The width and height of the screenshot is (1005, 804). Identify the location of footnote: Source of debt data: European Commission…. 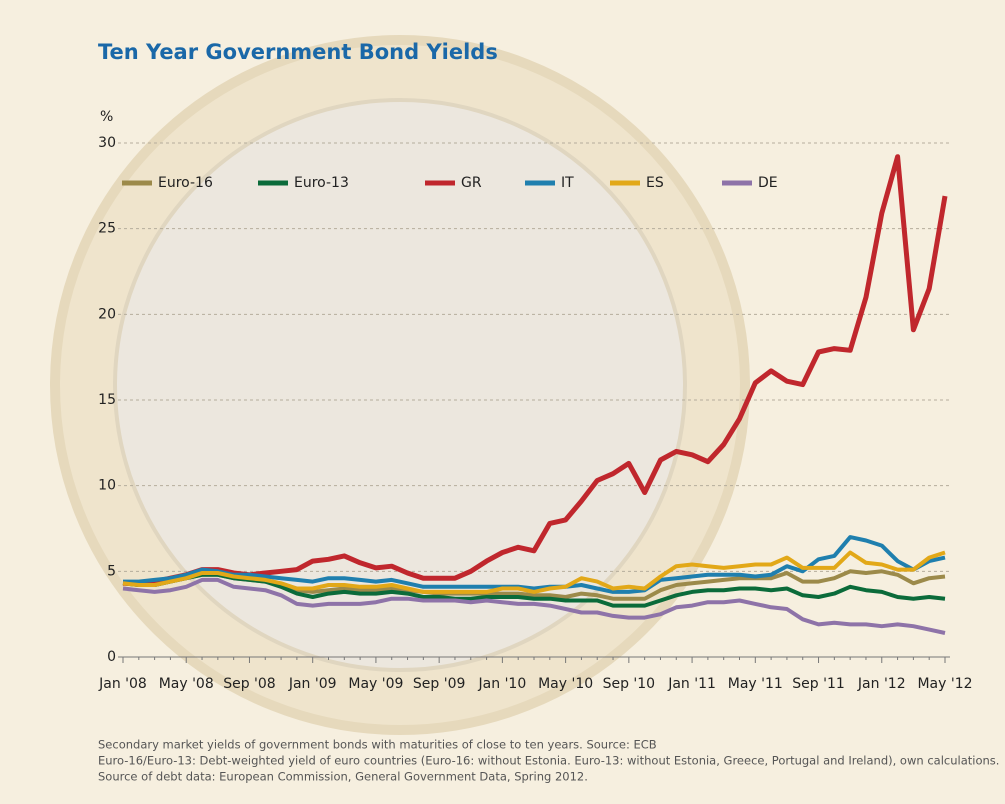
(343, 777).